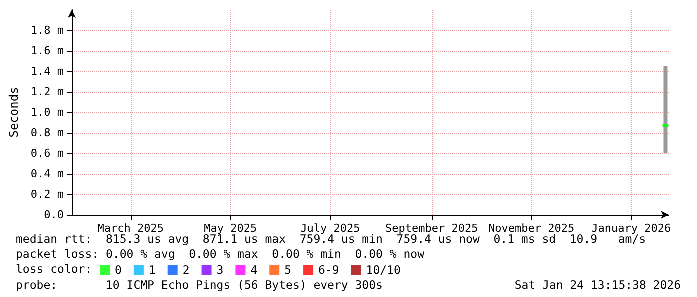 This screenshot has height=297, width=697. What do you see at coordinates (632, 228) in the screenshot?
I see `x-tick-label: January 2026` at bounding box center [632, 228].